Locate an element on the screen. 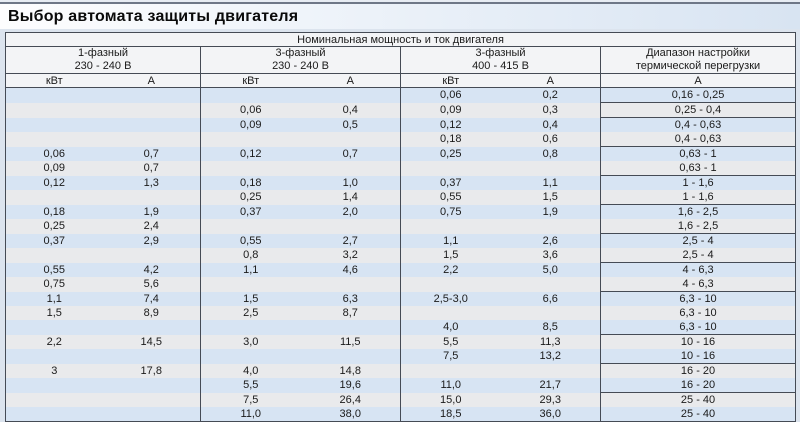 The width and height of the screenshot is (800, 422). value-cell: 0,5 is located at coordinates (350, 124).